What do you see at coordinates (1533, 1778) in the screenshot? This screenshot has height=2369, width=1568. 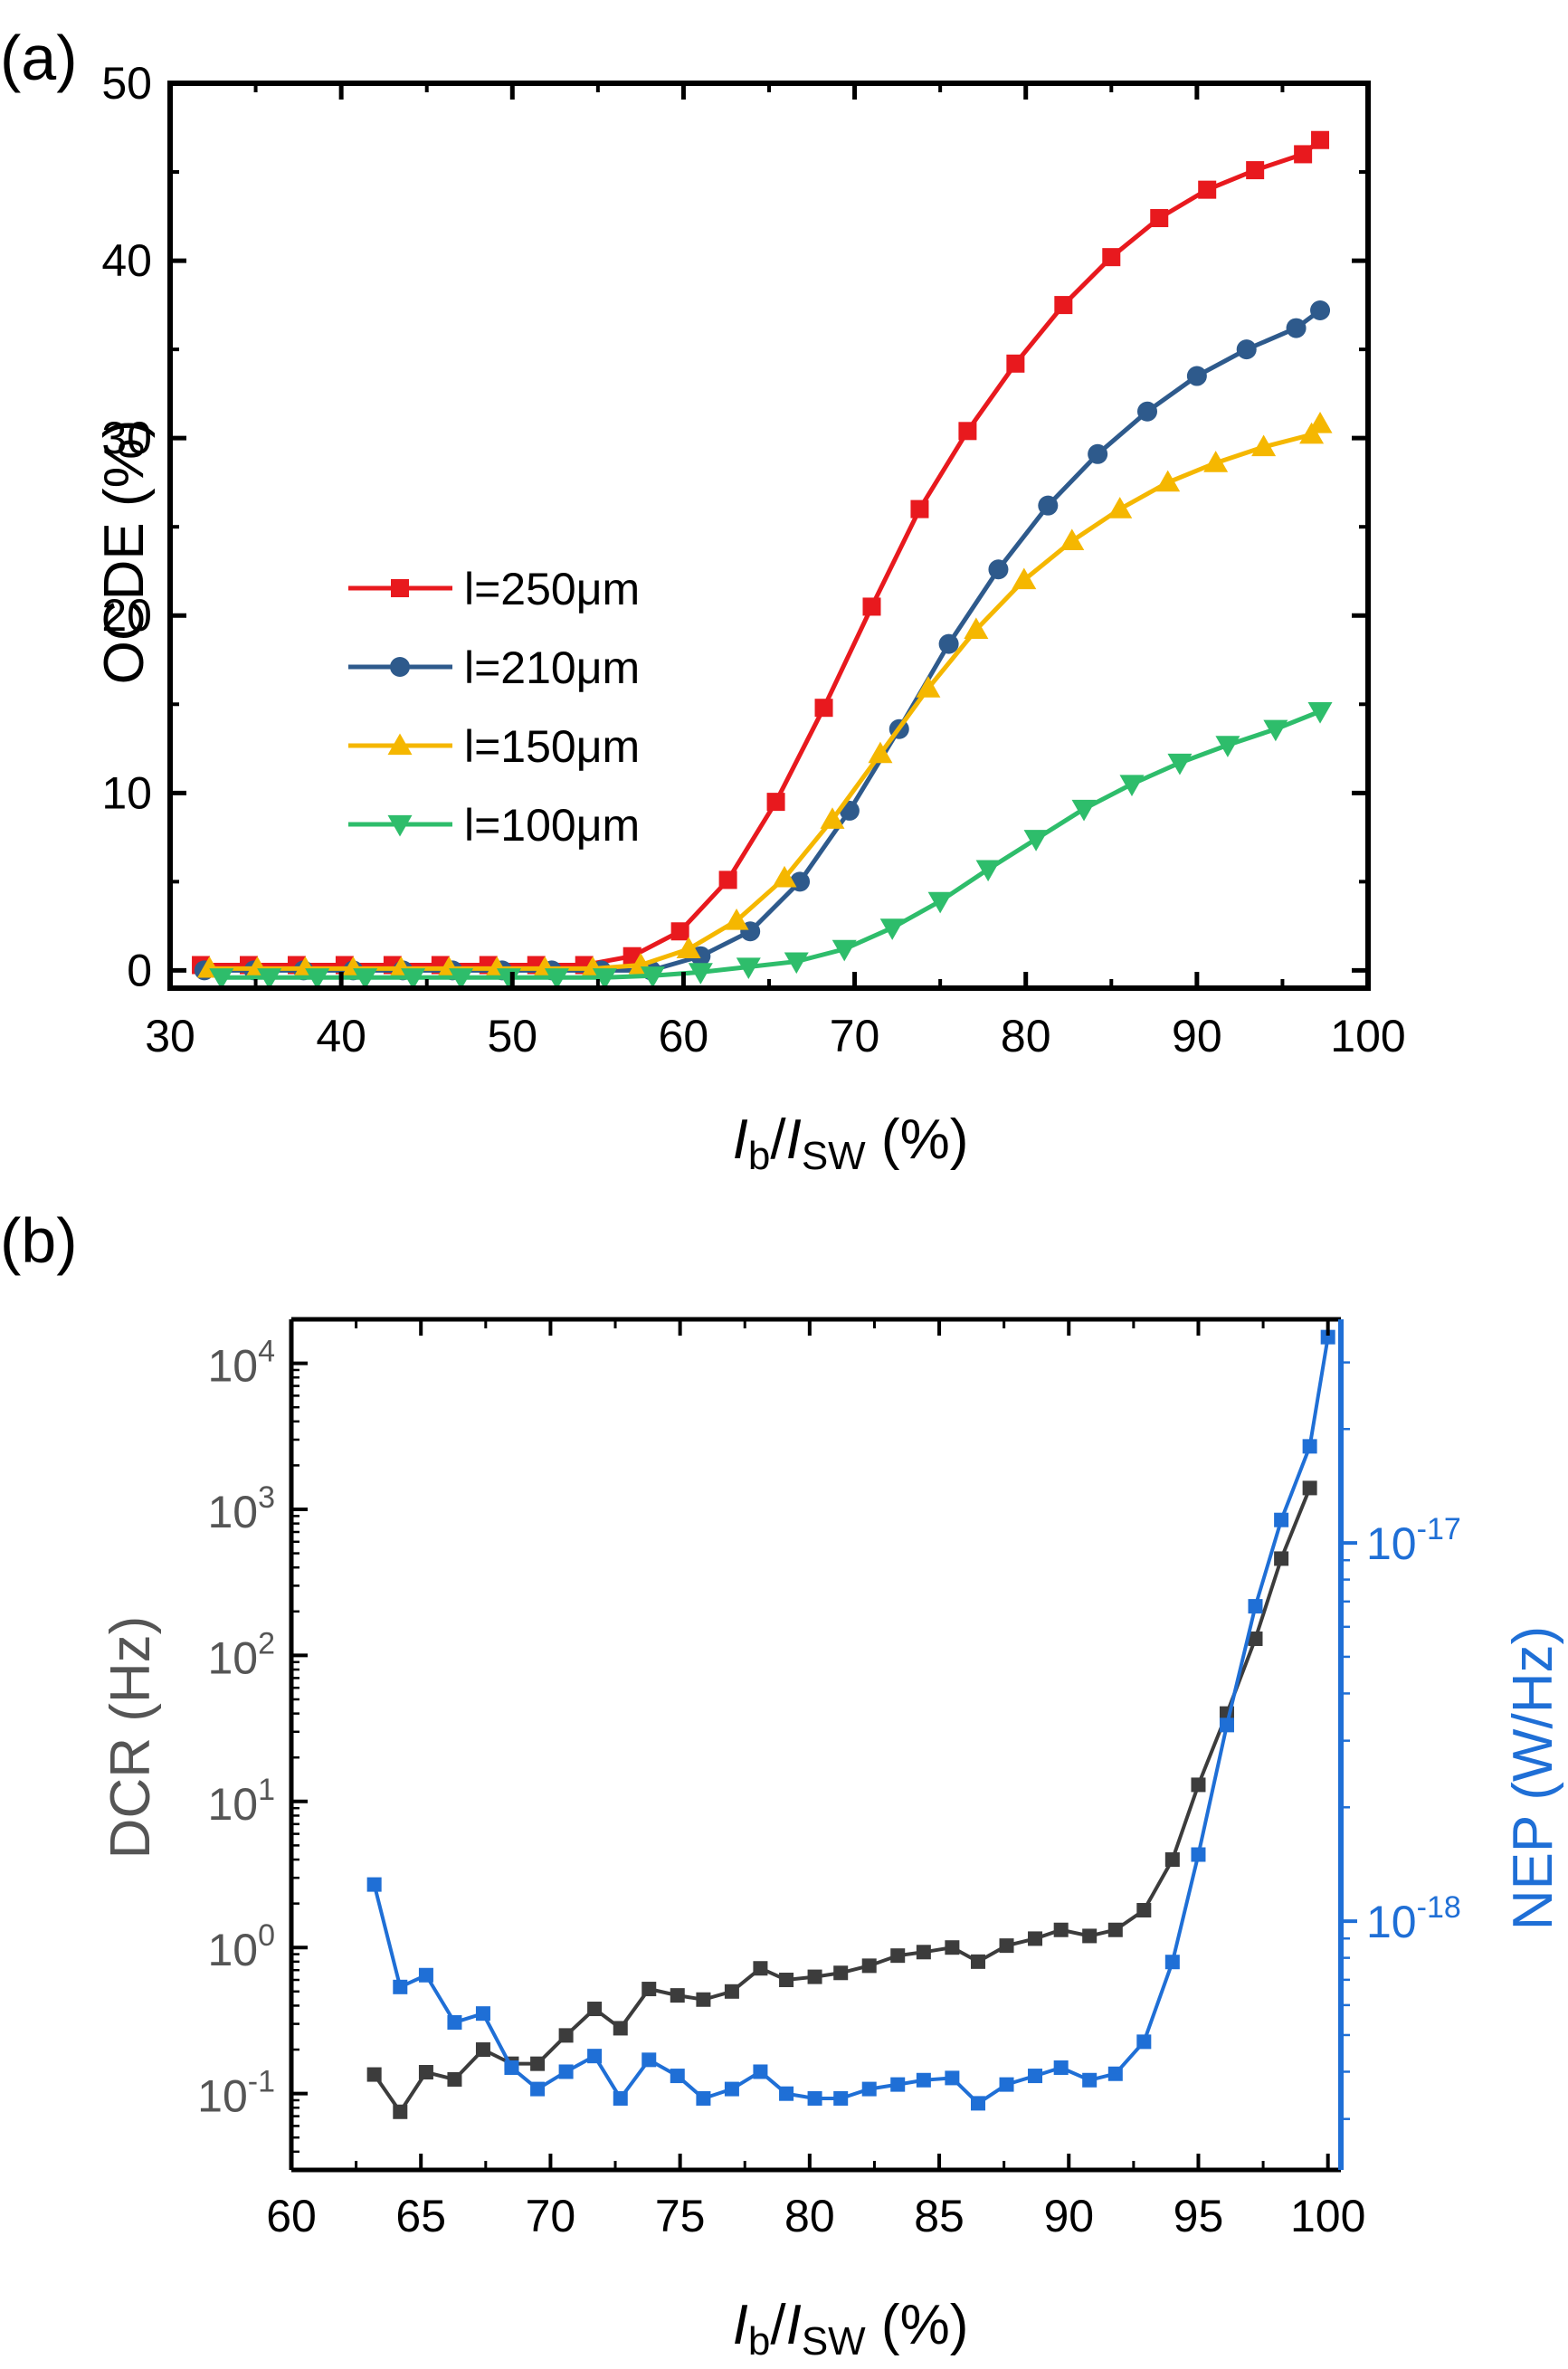 I see `panel-b-right-y-axis-title: NEP (W/Hz)` at bounding box center [1533, 1778].